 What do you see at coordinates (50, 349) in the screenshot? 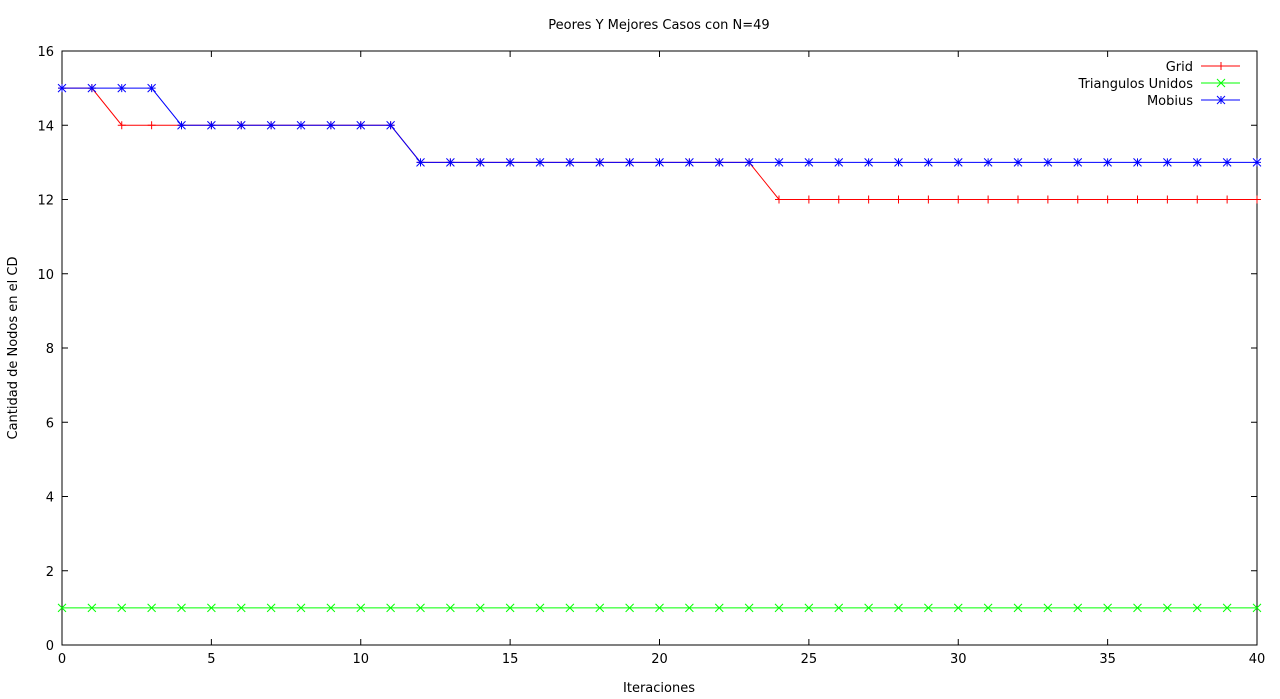
I see `y-tick-label: 8` at bounding box center [50, 349].